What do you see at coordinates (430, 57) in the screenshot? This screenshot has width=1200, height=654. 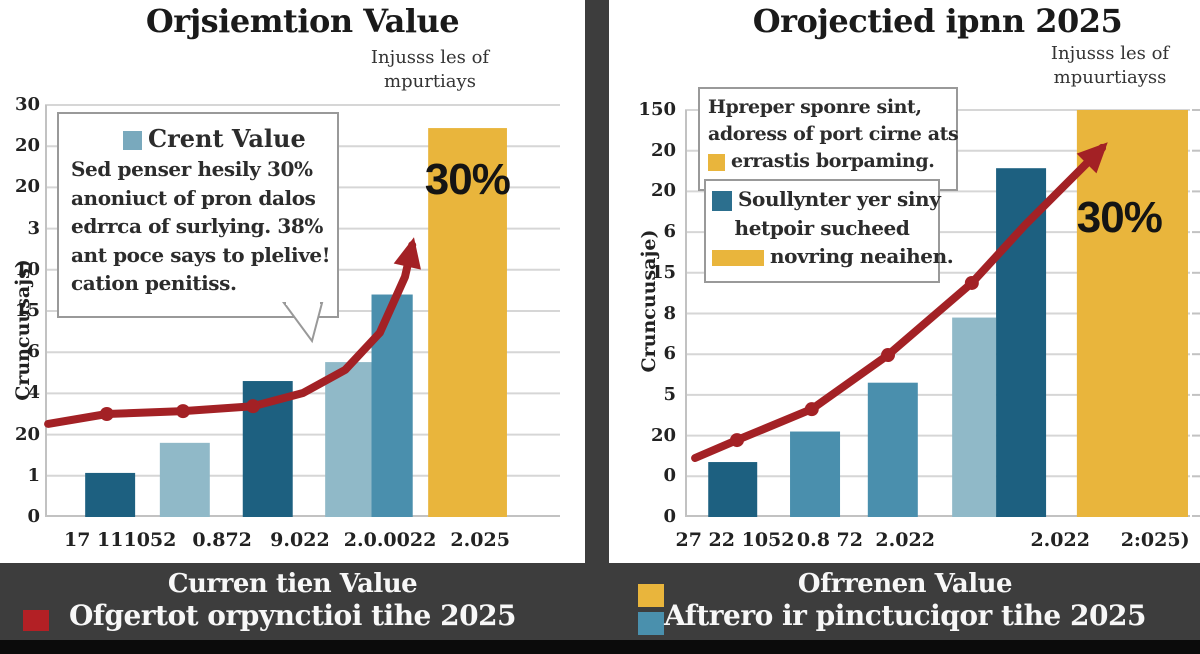 I see `left-subtitle-line1: Injusss les of` at bounding box center [430, 57].